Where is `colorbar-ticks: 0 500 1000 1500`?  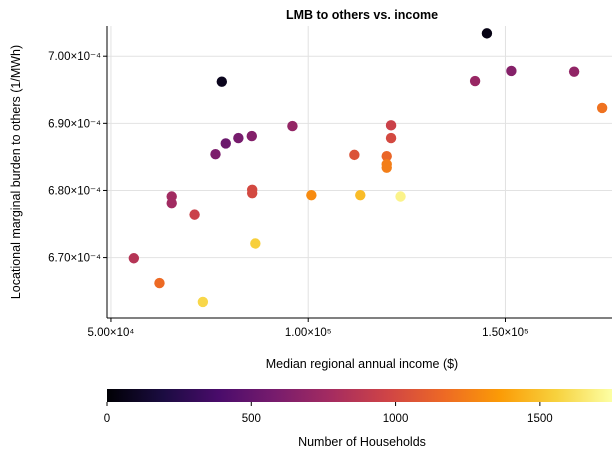
colorbar-ticks: 0 500 1000 1500 is located at coordinates (328, 413).